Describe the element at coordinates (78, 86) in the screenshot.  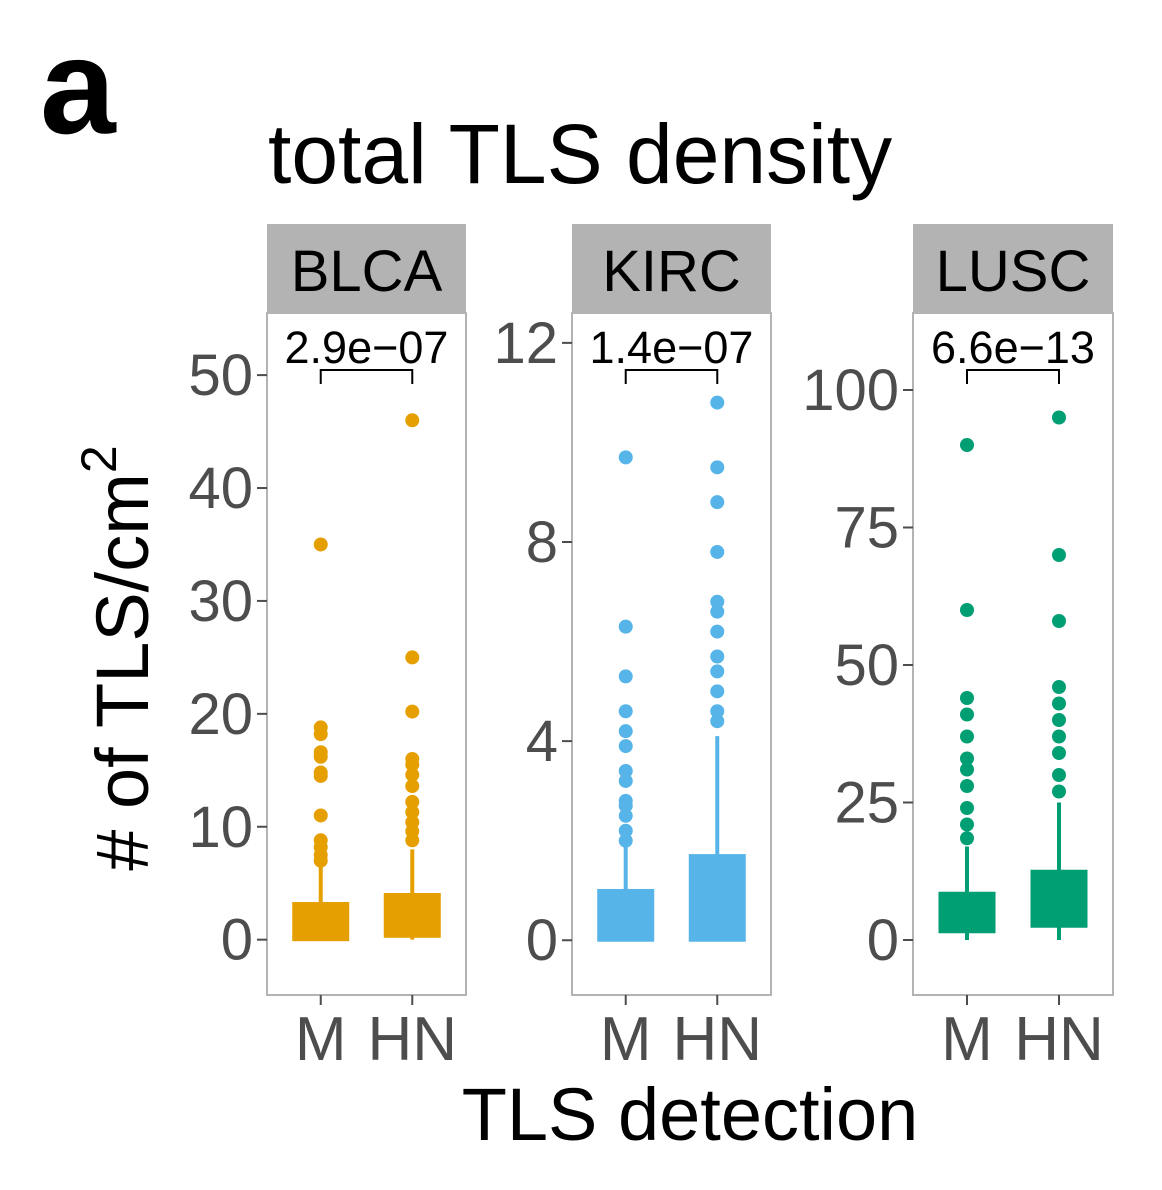
I see `panel-label: a` at that location.